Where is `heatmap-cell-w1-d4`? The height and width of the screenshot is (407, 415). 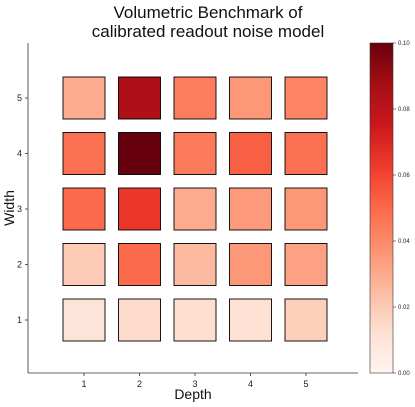 heatmap-cell-w1-d4 is located at coordinates (250, 320).